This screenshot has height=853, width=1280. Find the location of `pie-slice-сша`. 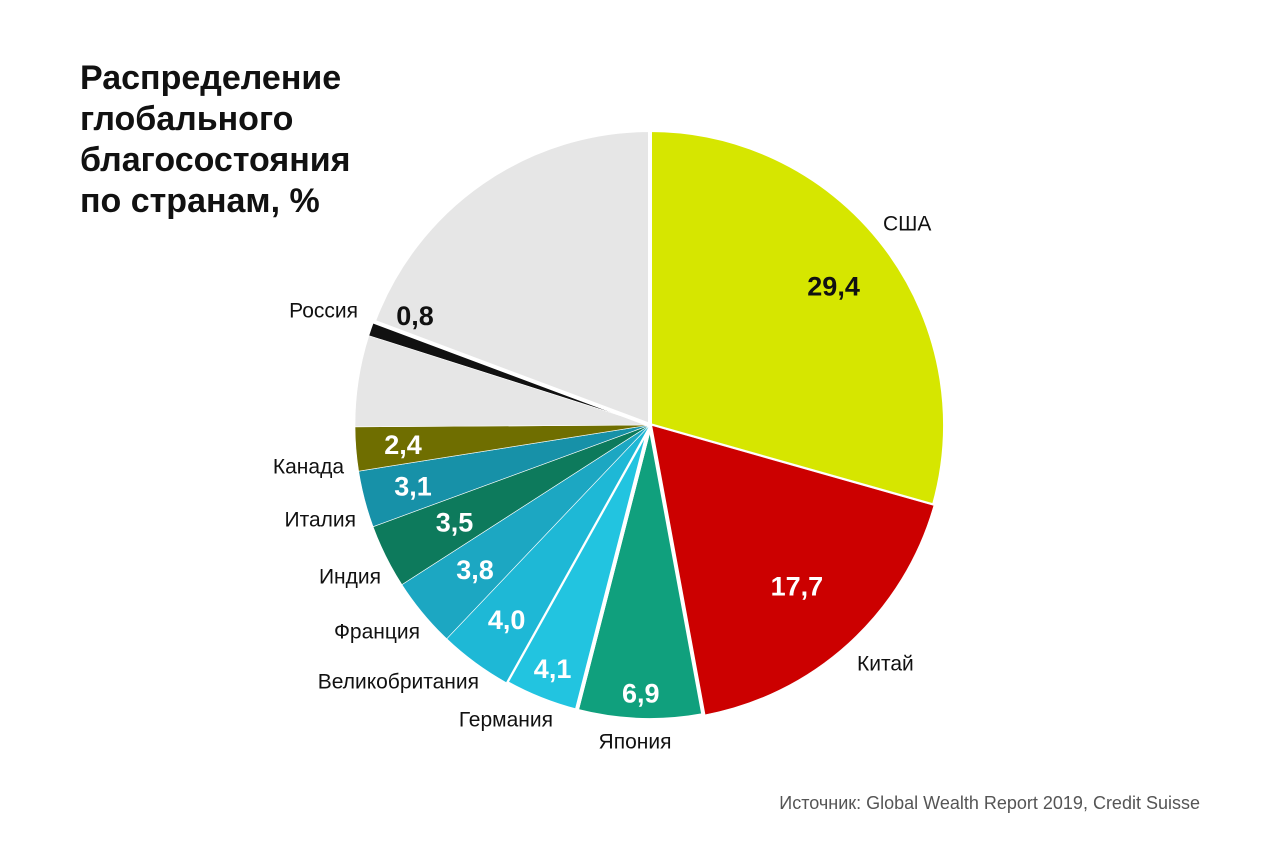

pie-slice-сша is located at coordinates (797, 318).